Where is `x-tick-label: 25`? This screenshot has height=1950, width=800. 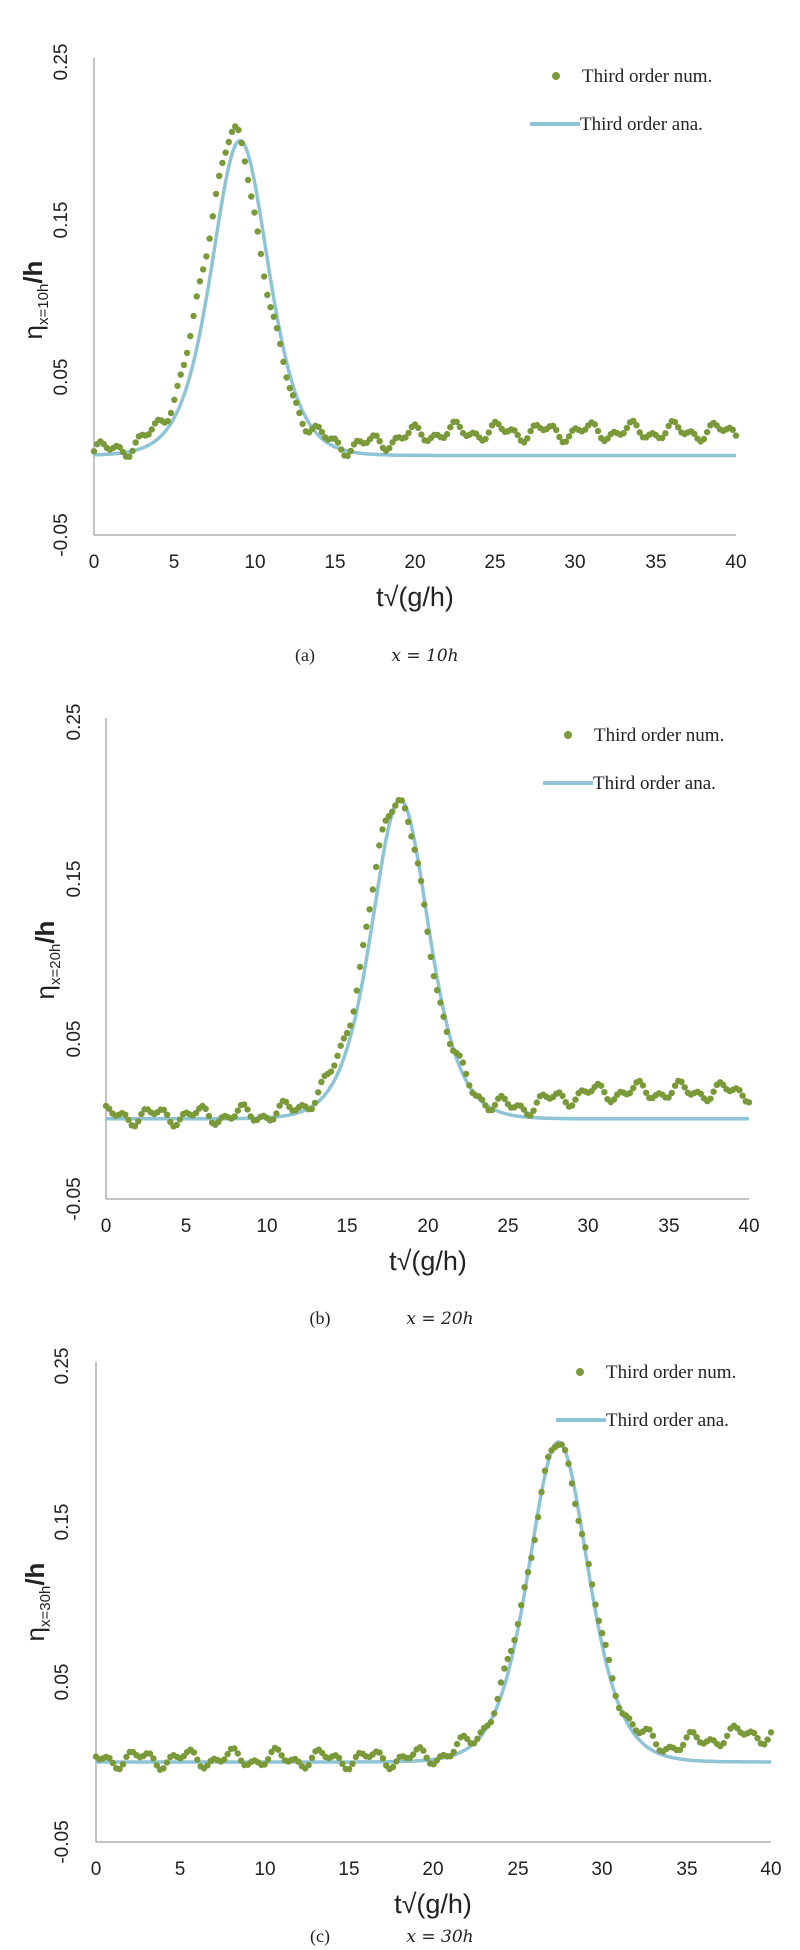
x-tick-label: 25 is located at coordinates (494, 562).